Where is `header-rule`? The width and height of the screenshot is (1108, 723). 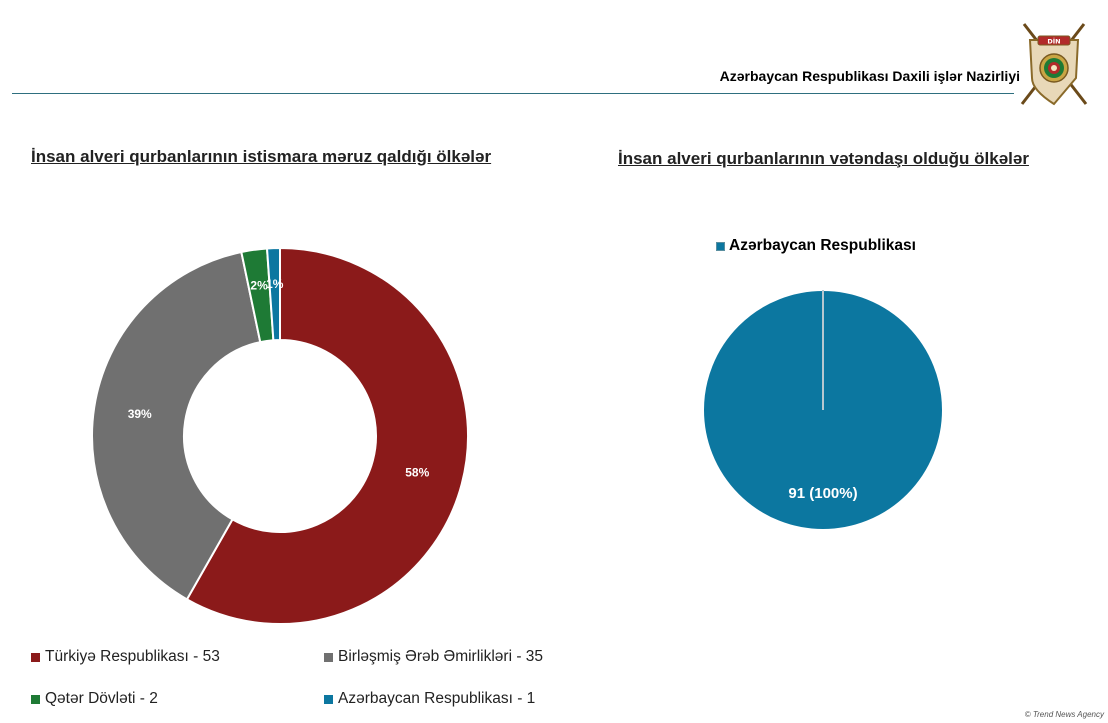
header-rule is located at coordinates (513, 93).